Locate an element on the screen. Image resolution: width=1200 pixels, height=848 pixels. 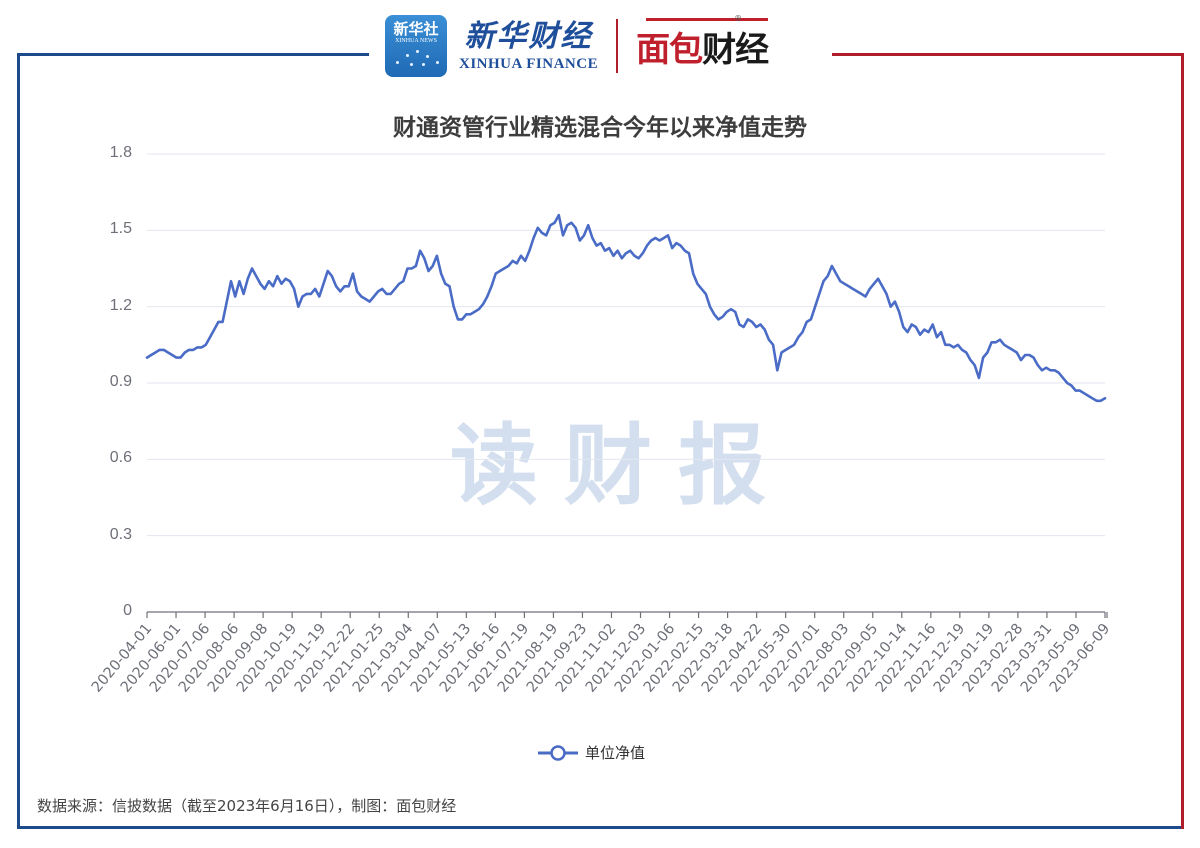
x-axis is located at coordinates (627, 614).